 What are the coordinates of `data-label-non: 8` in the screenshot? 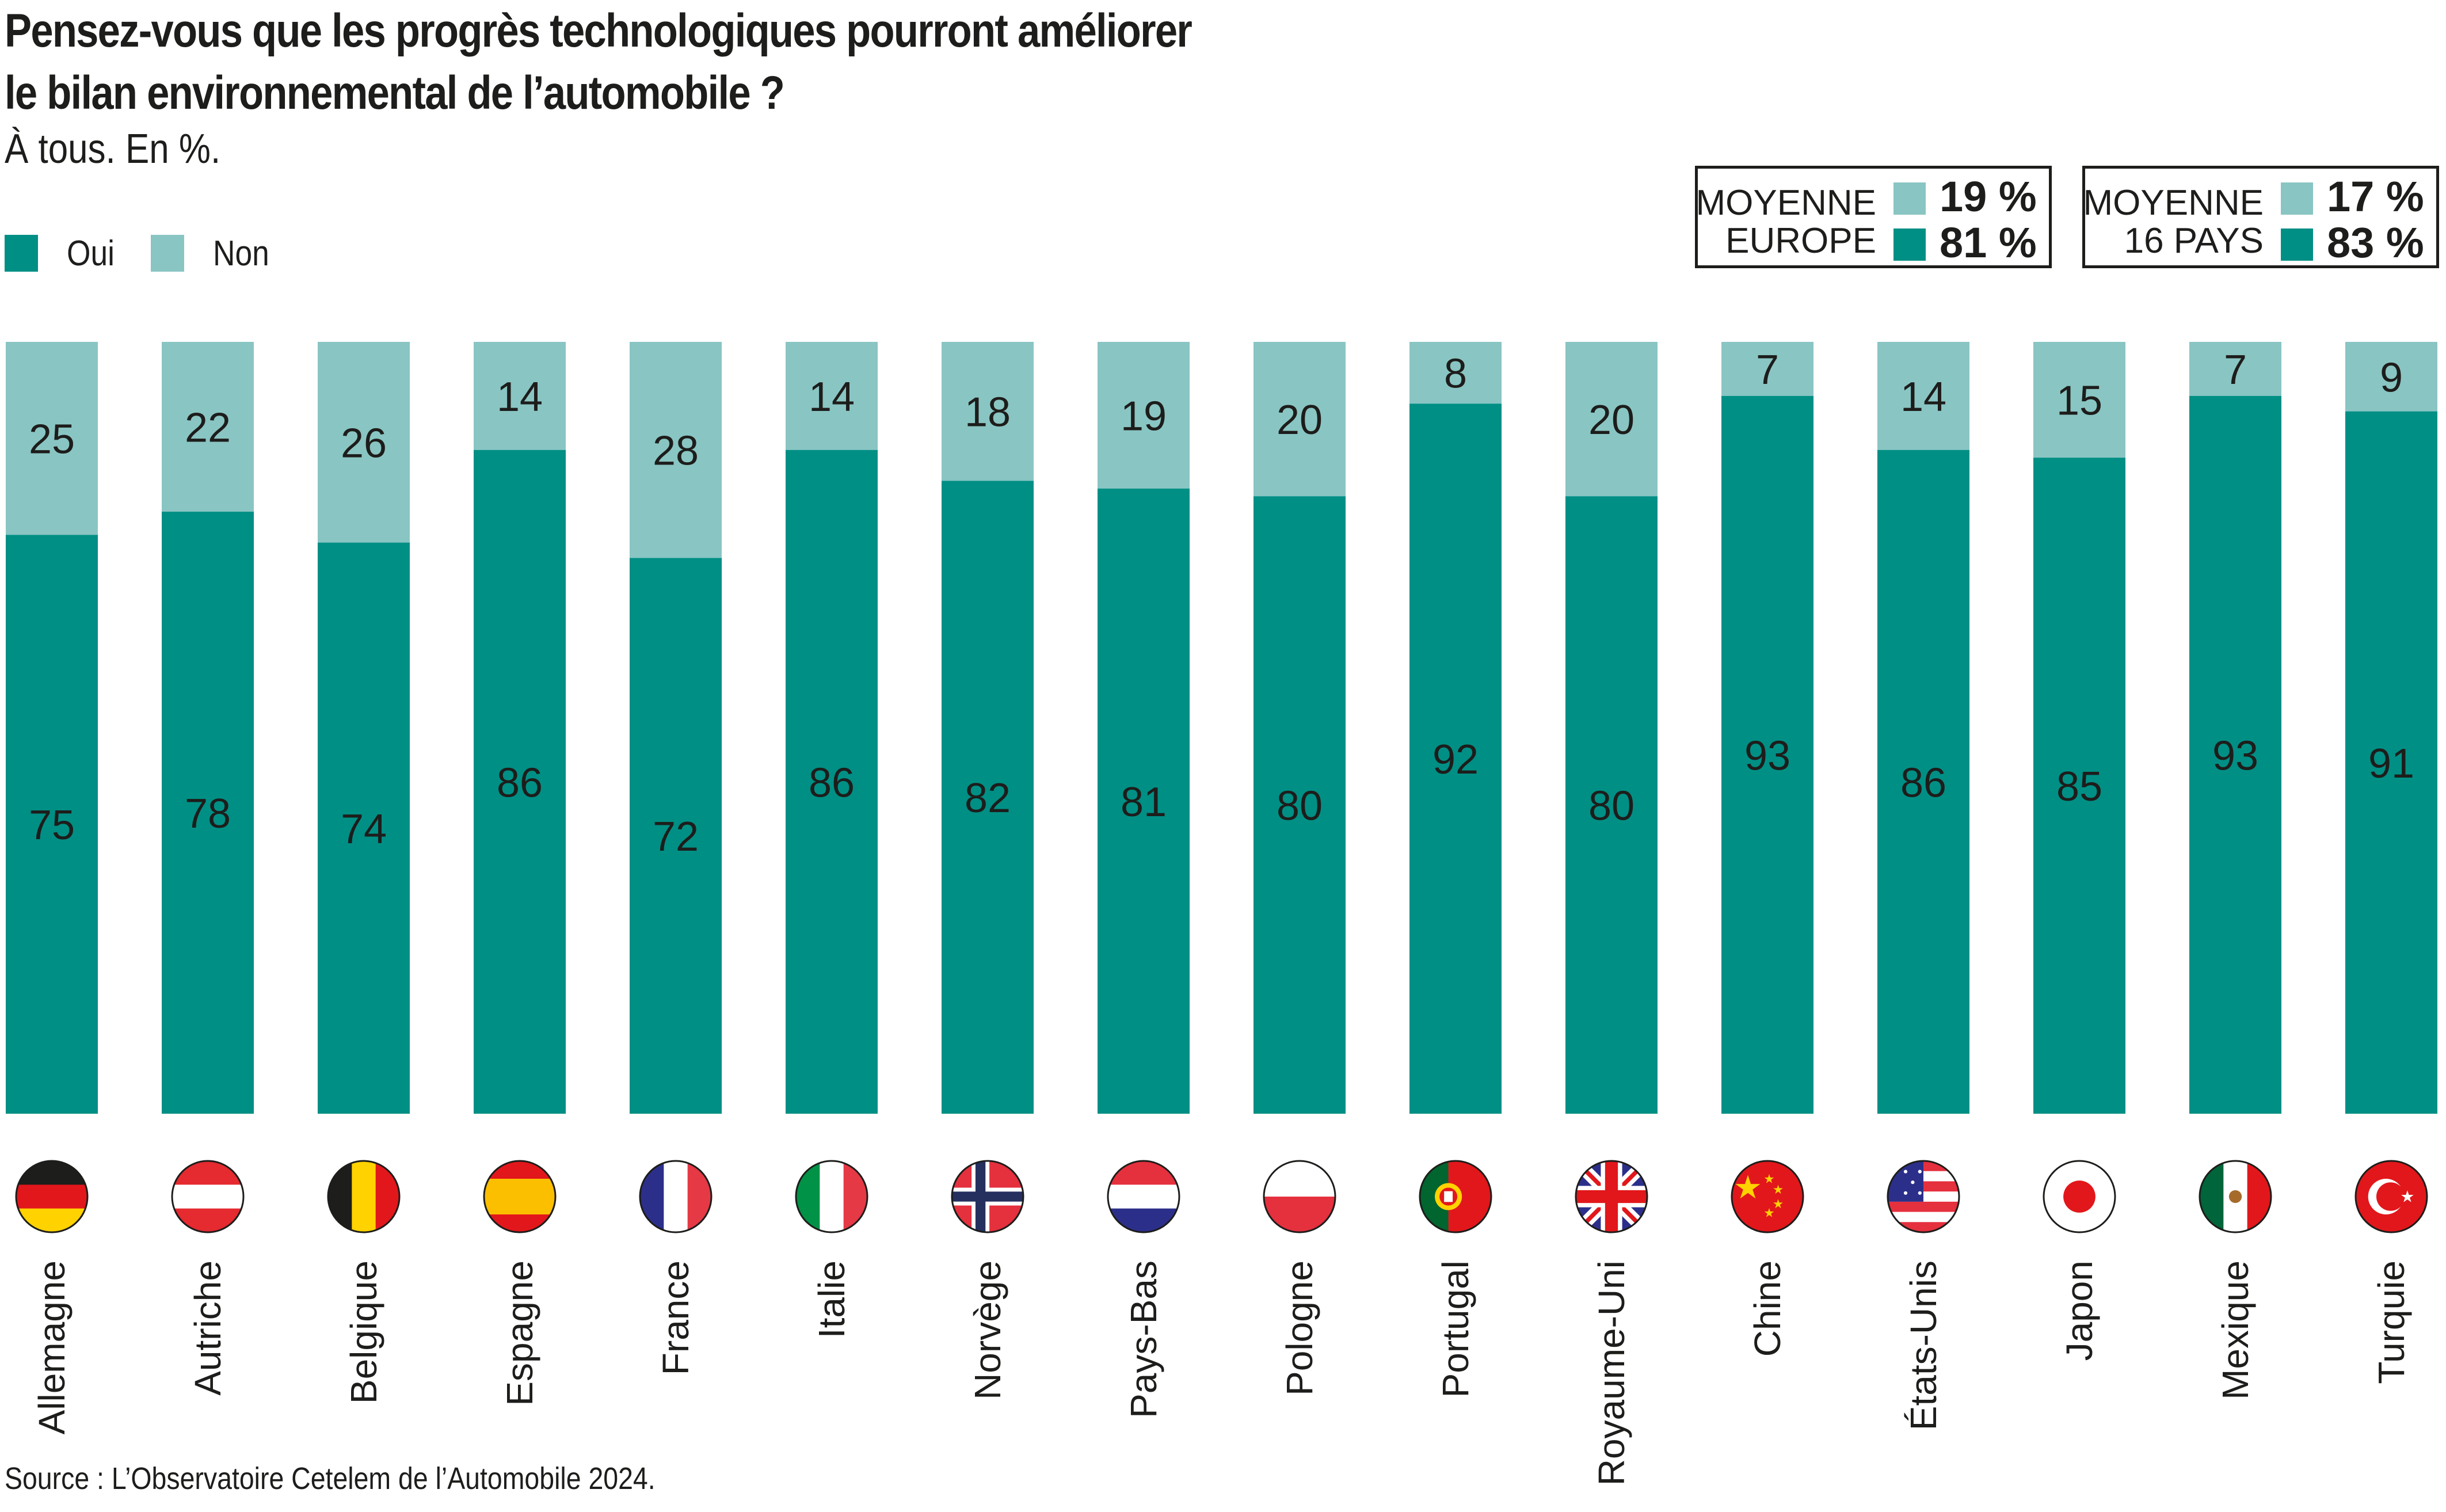 It's located at (1455, 374).